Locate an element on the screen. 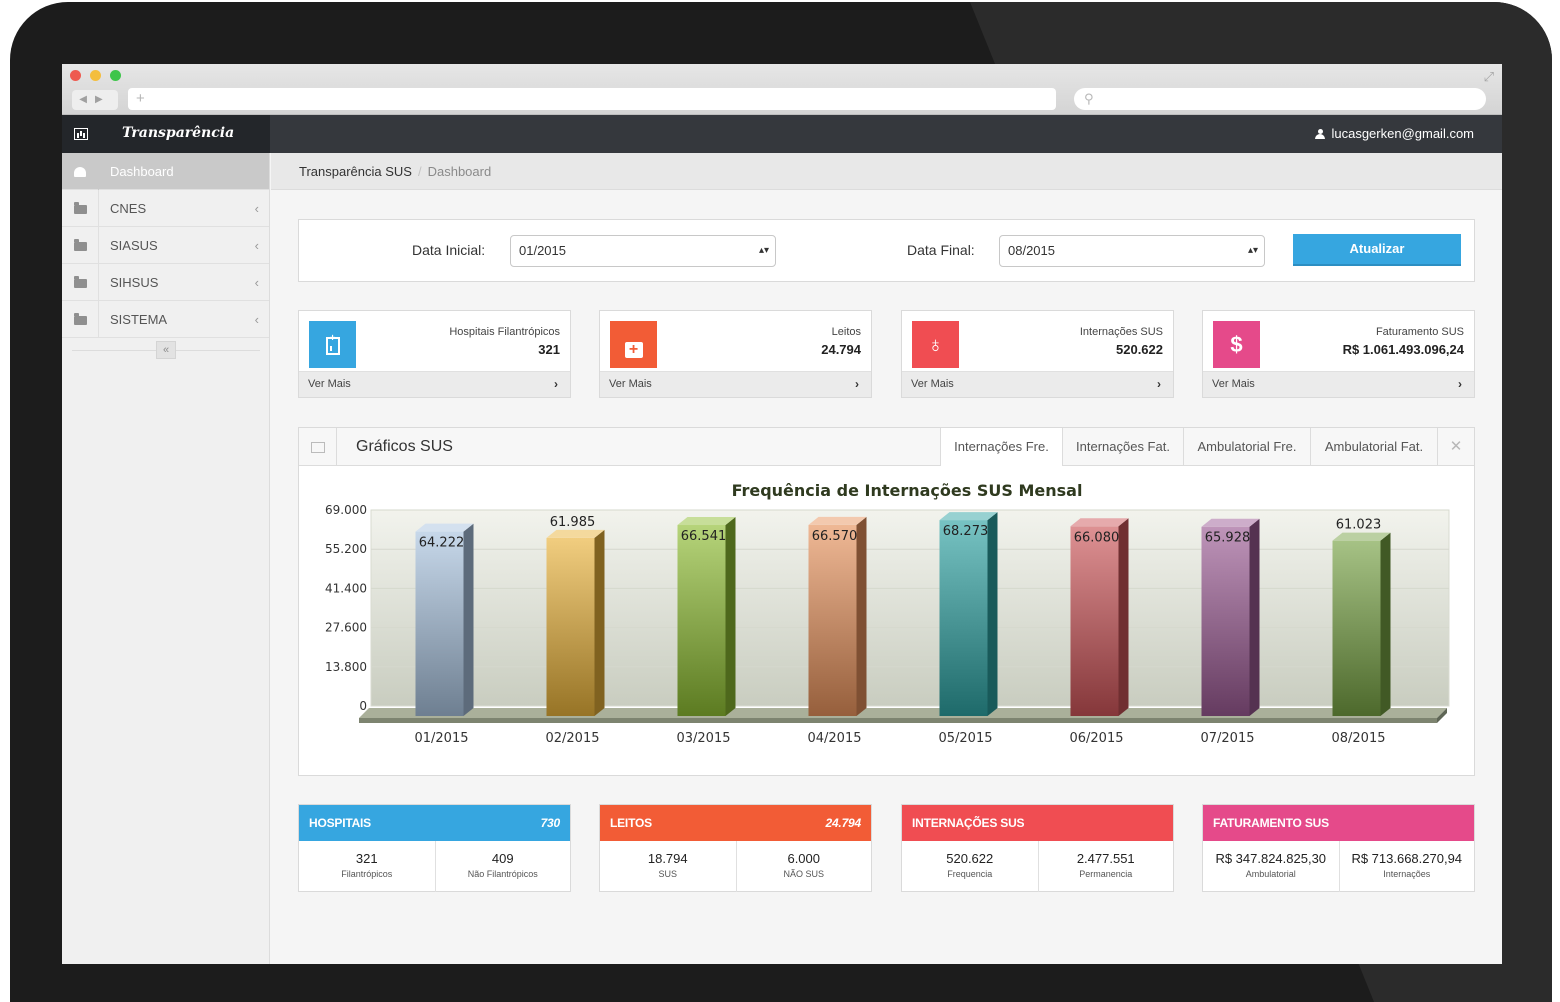 The image size is (1560, 1002). brand-logo: Transparência SUS is located at coordinates (185, 146).